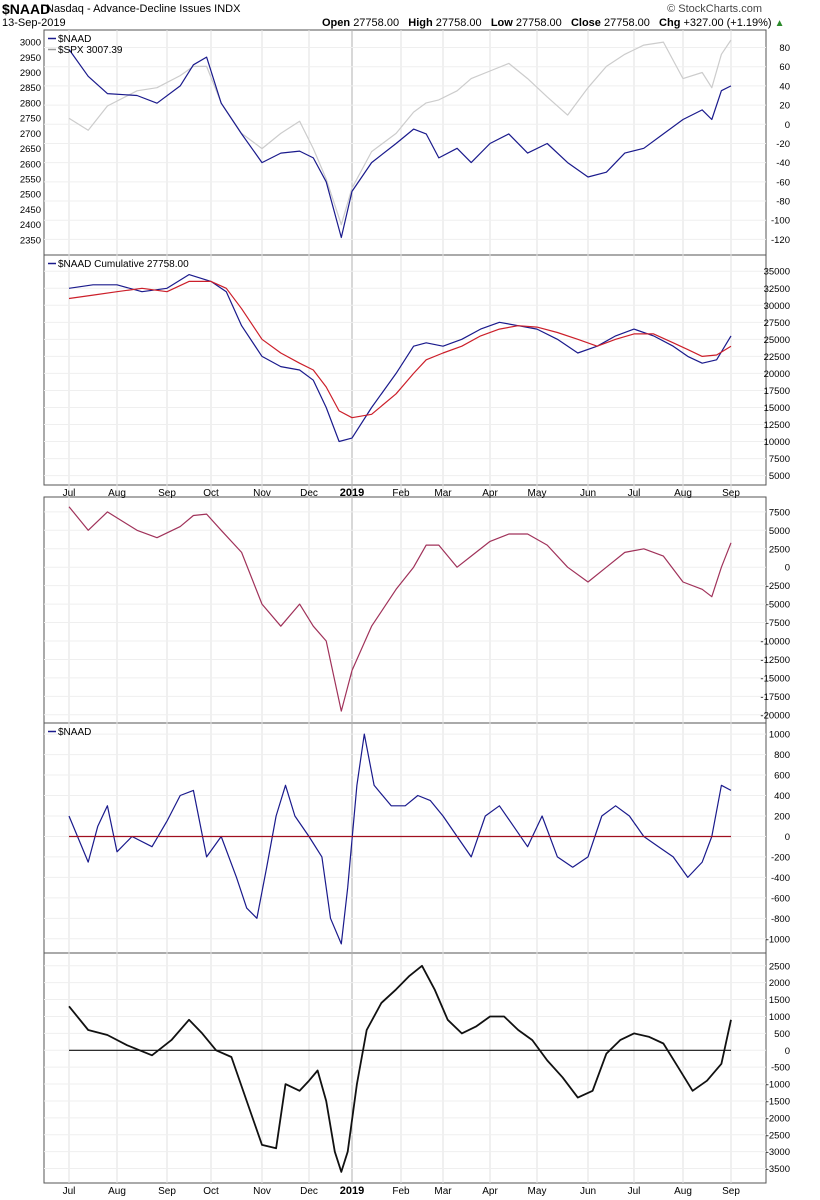 This screenshot has width=820, height=1200. I want to click on legend-label: $NAAD Cumulative 27758.00, so click(123, 264).